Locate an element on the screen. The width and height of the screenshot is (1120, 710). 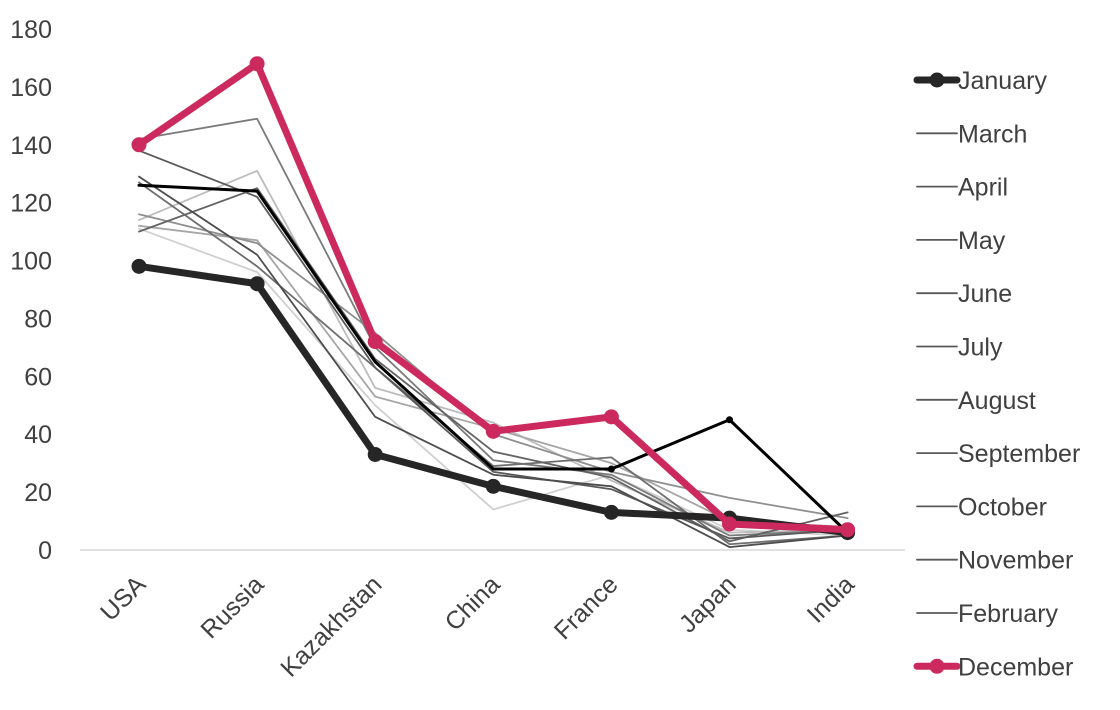
legend-item: September is located at coordinates (998, 454).